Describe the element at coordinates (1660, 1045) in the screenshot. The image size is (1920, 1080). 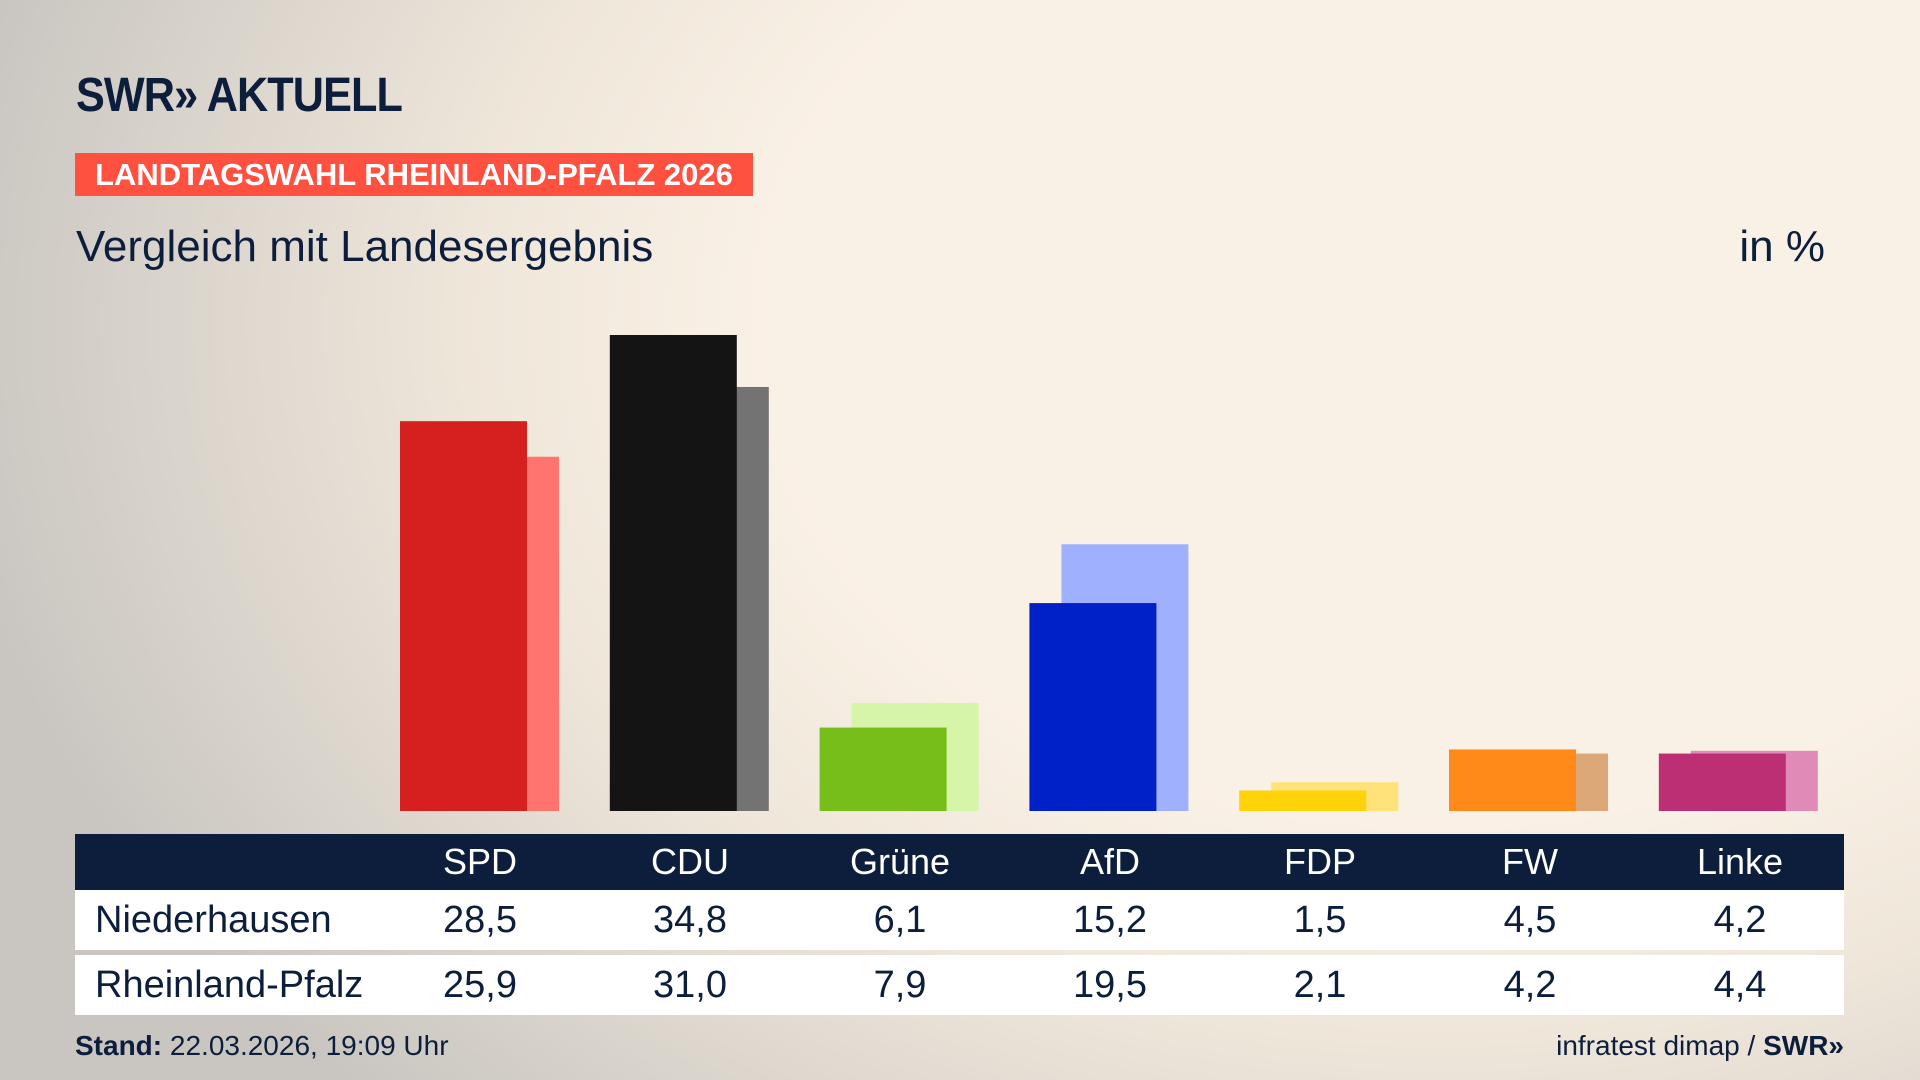
I see `source-text: infratest dimap /` at that location.